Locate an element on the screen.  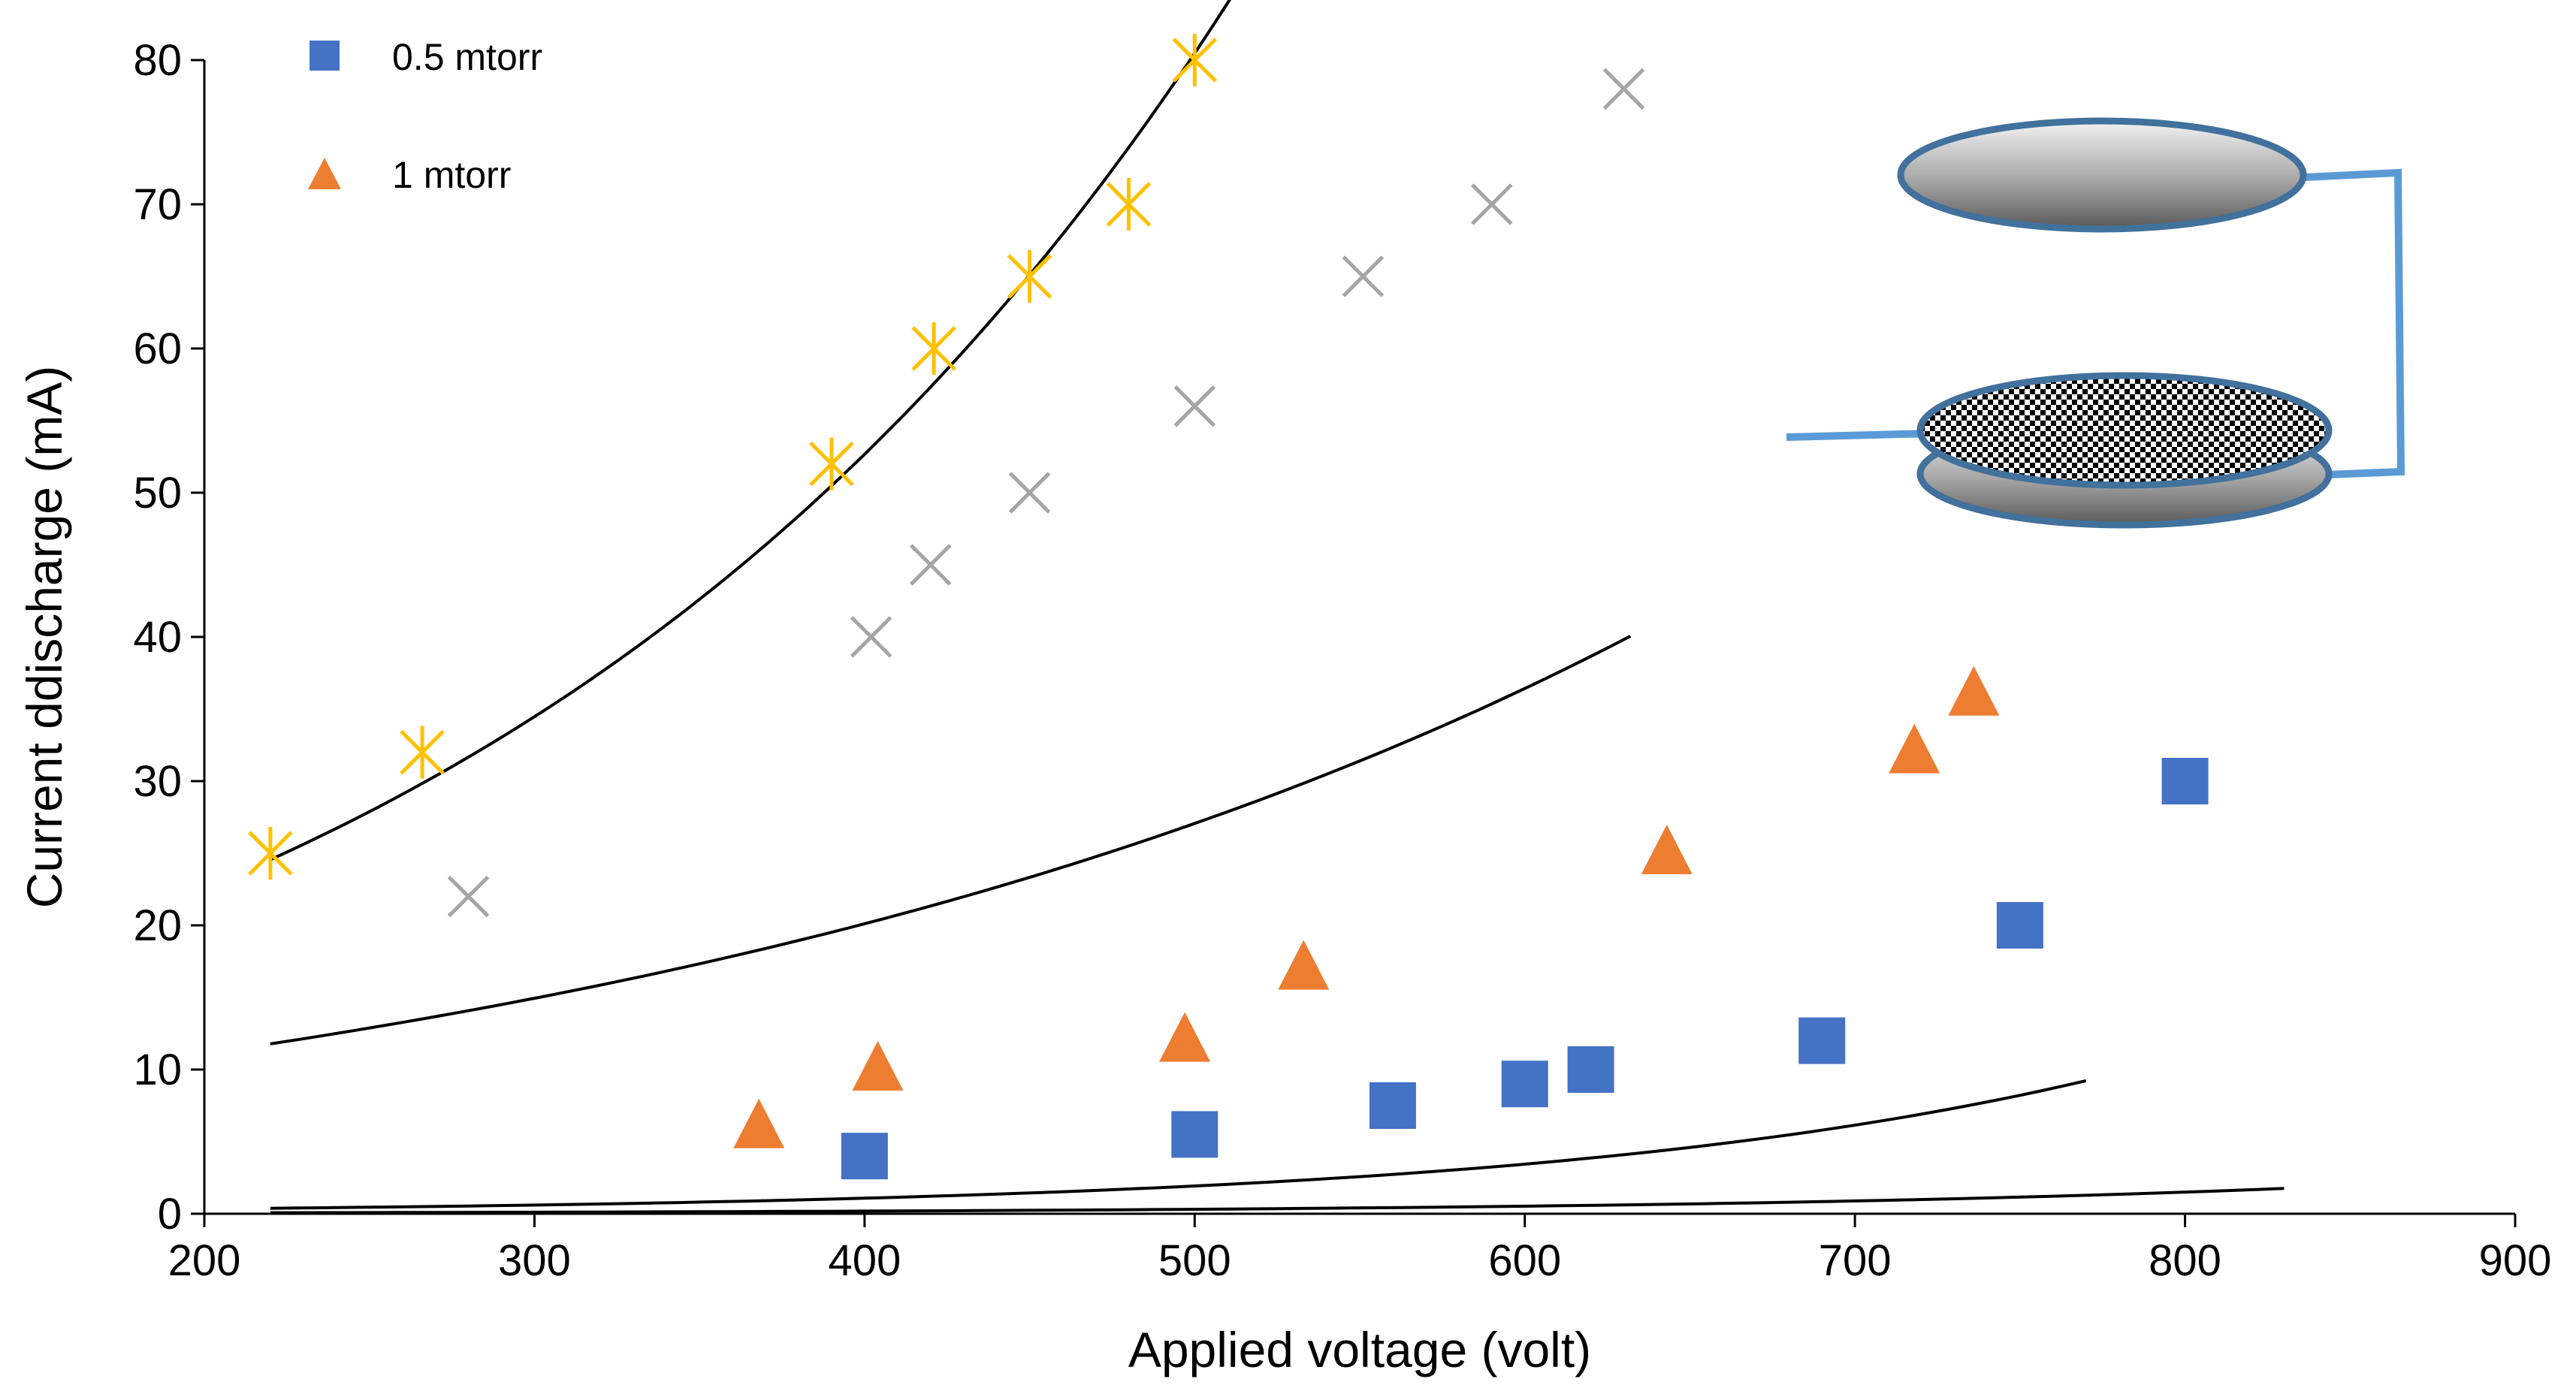
x-tick-label: 600 is located at coordinates (1524, 1260).